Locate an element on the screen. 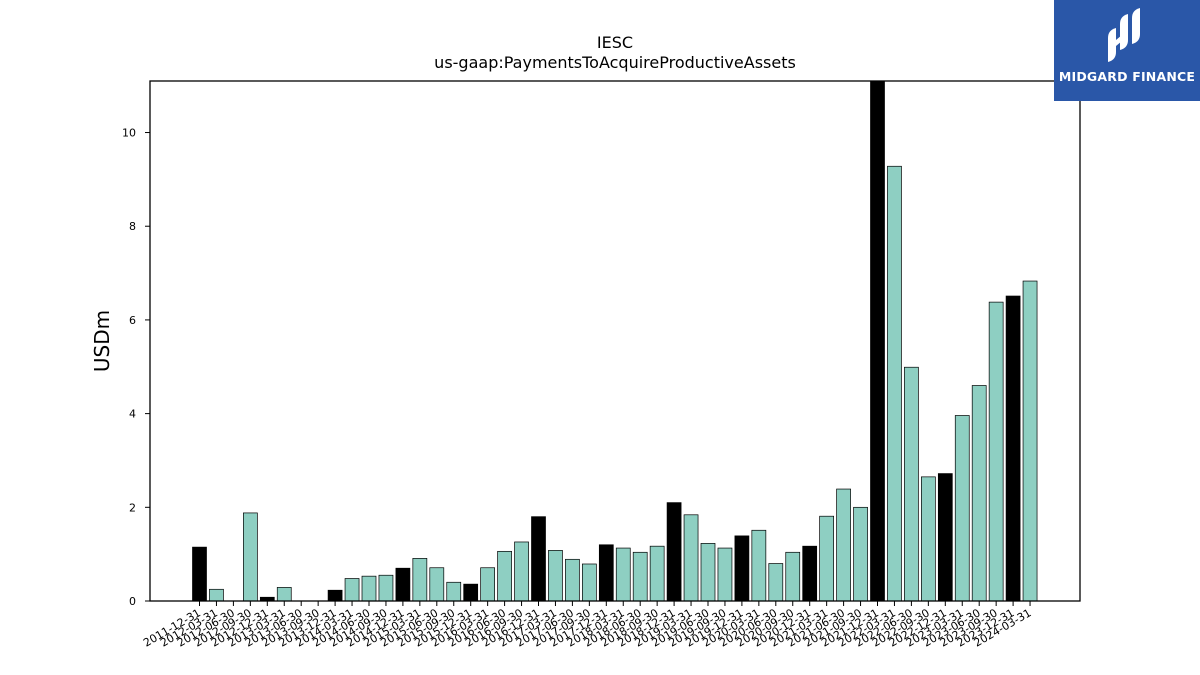  logo-mark-icon is located at coordinates (1124, 35).